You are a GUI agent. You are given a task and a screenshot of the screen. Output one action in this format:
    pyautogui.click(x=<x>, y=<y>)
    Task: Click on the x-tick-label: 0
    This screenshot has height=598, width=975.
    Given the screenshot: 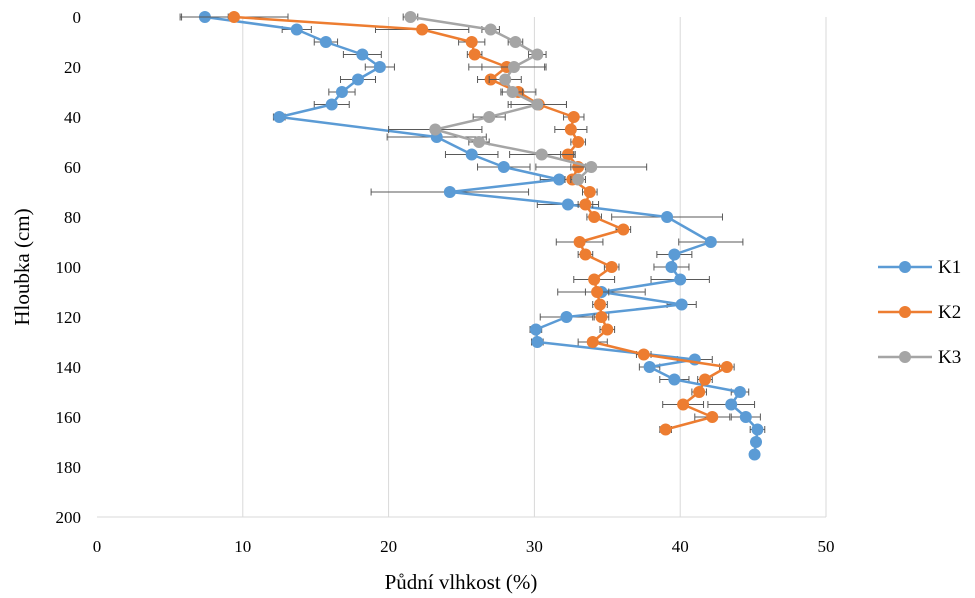 What is the action you would take?
    pyautogui.click(x=97, y=546)
    